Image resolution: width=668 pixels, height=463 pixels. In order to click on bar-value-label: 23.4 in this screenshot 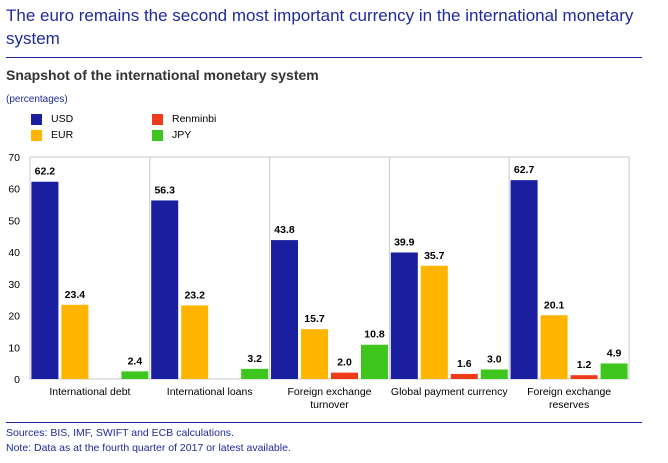, I will do `click(75, 295)`.